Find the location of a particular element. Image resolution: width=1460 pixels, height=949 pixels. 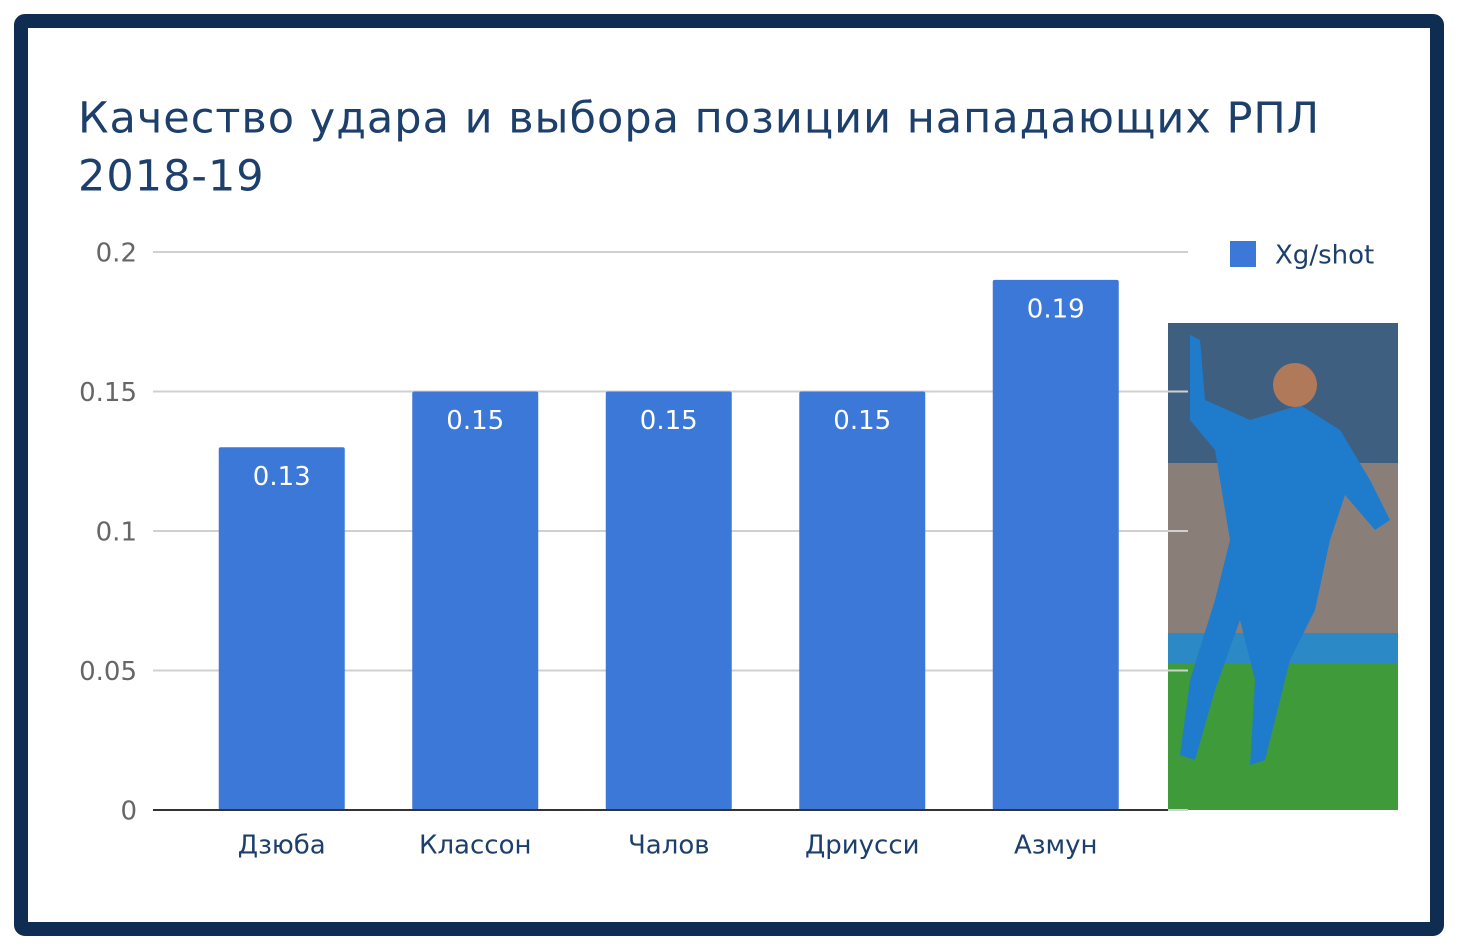

y-tick-label: 0.2 is located at coordinates (116, 254).